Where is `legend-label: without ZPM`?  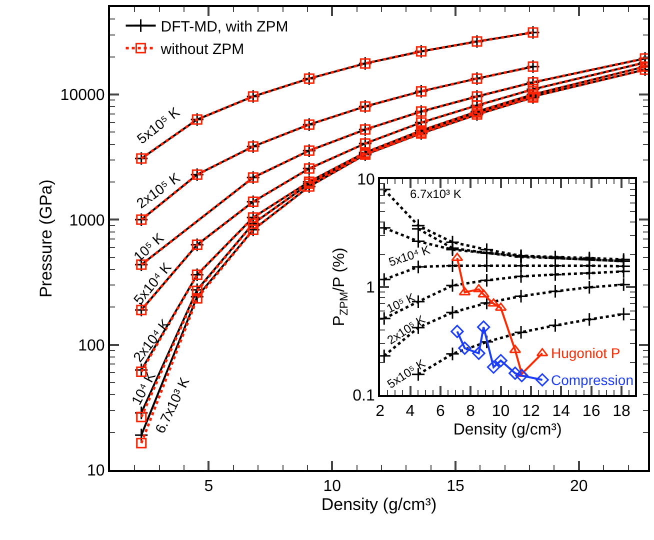
legend-label: without ZPM is located at coordinates (202, 49).